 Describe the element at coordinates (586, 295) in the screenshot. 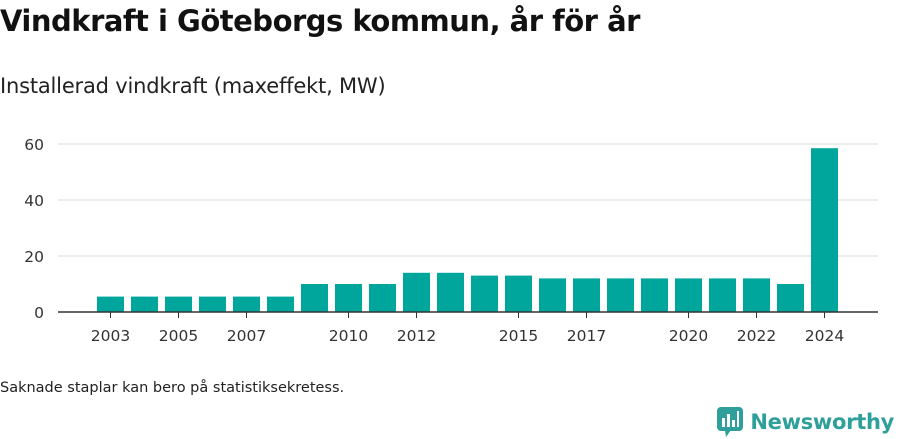

I see `bar-2017` at that location.